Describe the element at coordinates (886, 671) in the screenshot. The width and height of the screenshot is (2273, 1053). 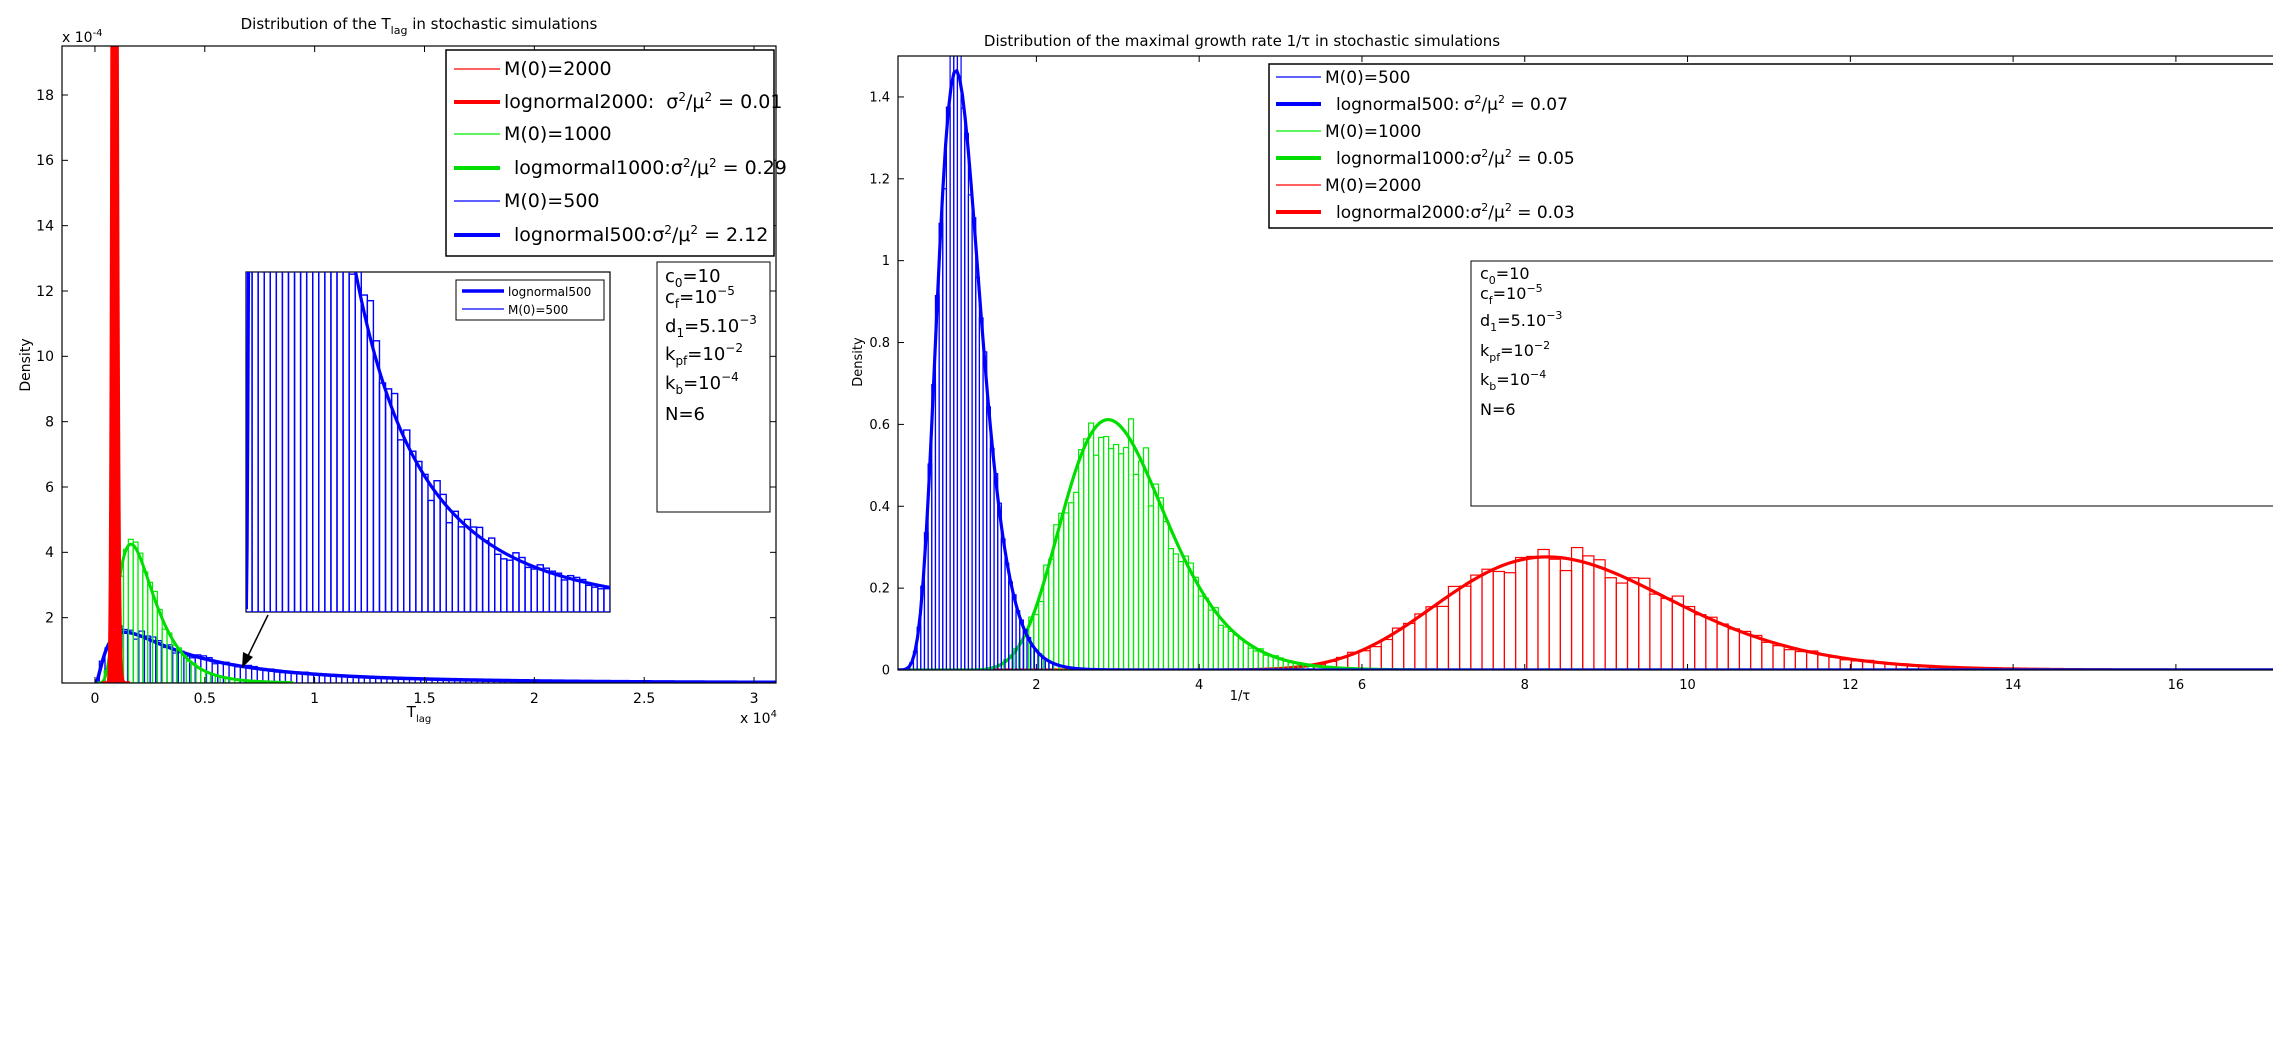
I see `y-tick-label: 0` at that location.